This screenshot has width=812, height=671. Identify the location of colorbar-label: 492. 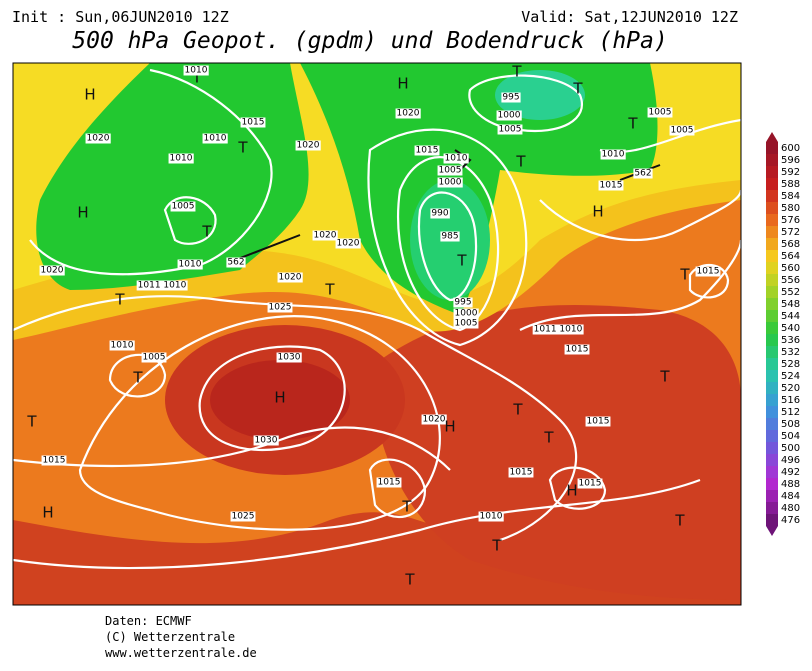
(790, 472).